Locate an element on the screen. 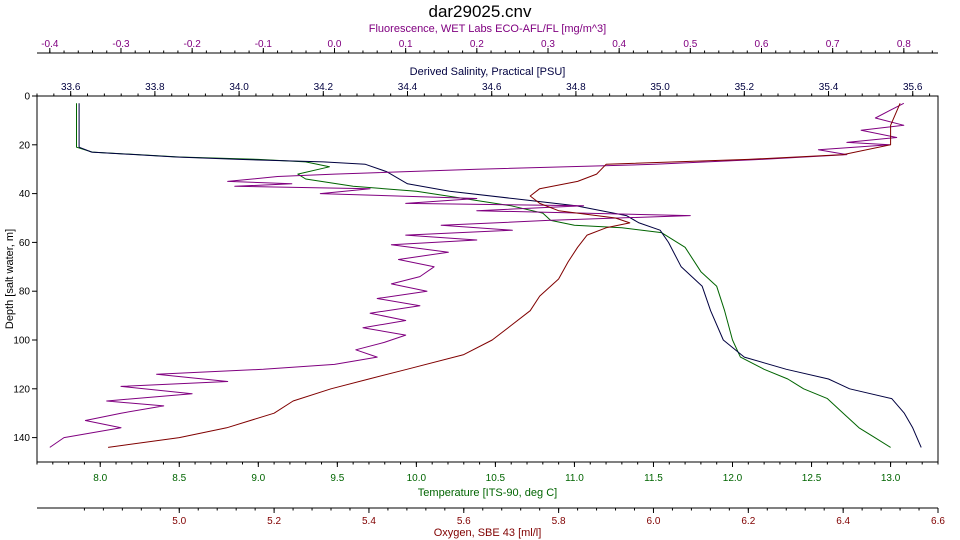 The image size is (960, 540). x-tick-label: 0.0 is located at coordinates (335, 44).